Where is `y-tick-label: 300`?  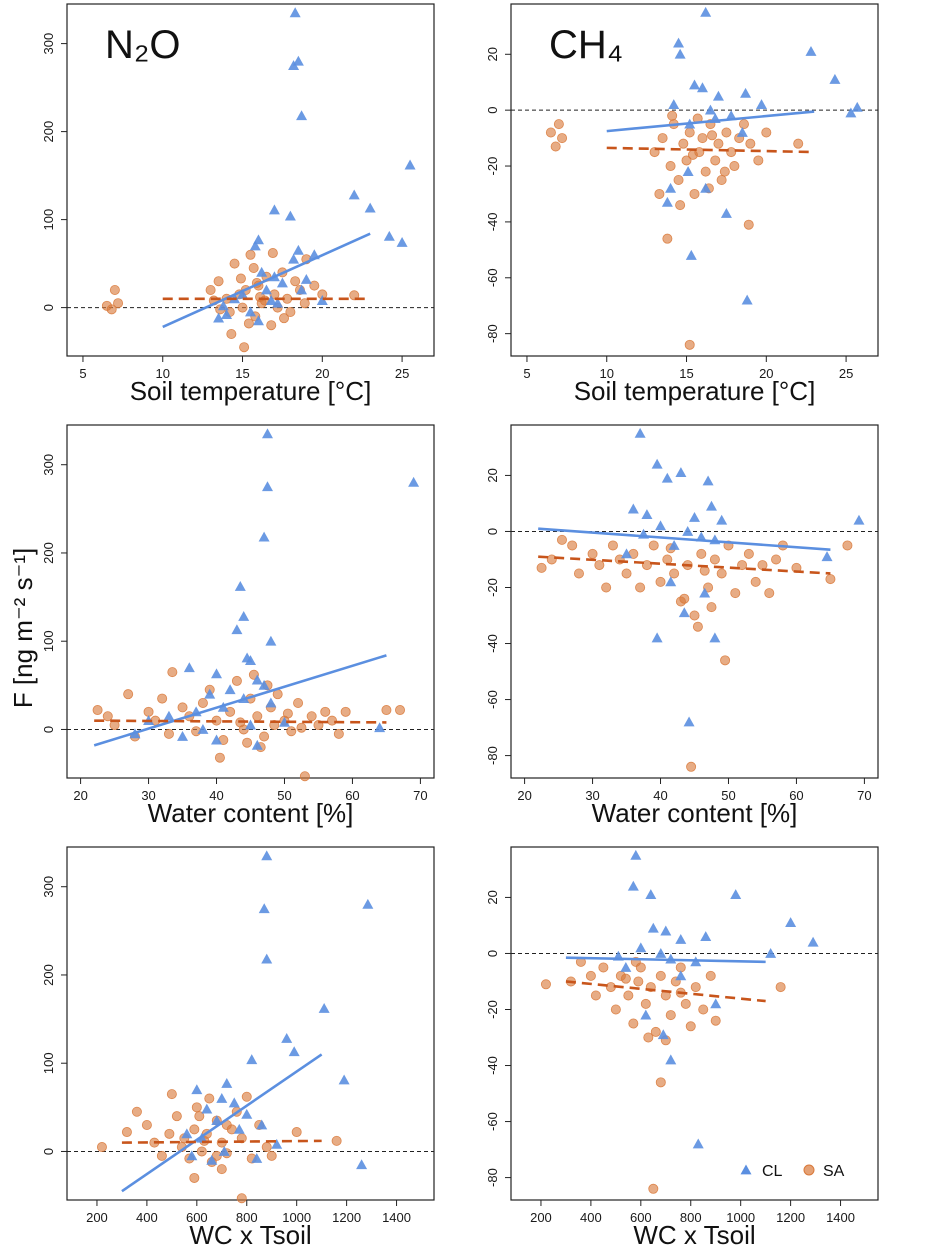
y-tick-label: 300 is located at coordinates (48, 44).